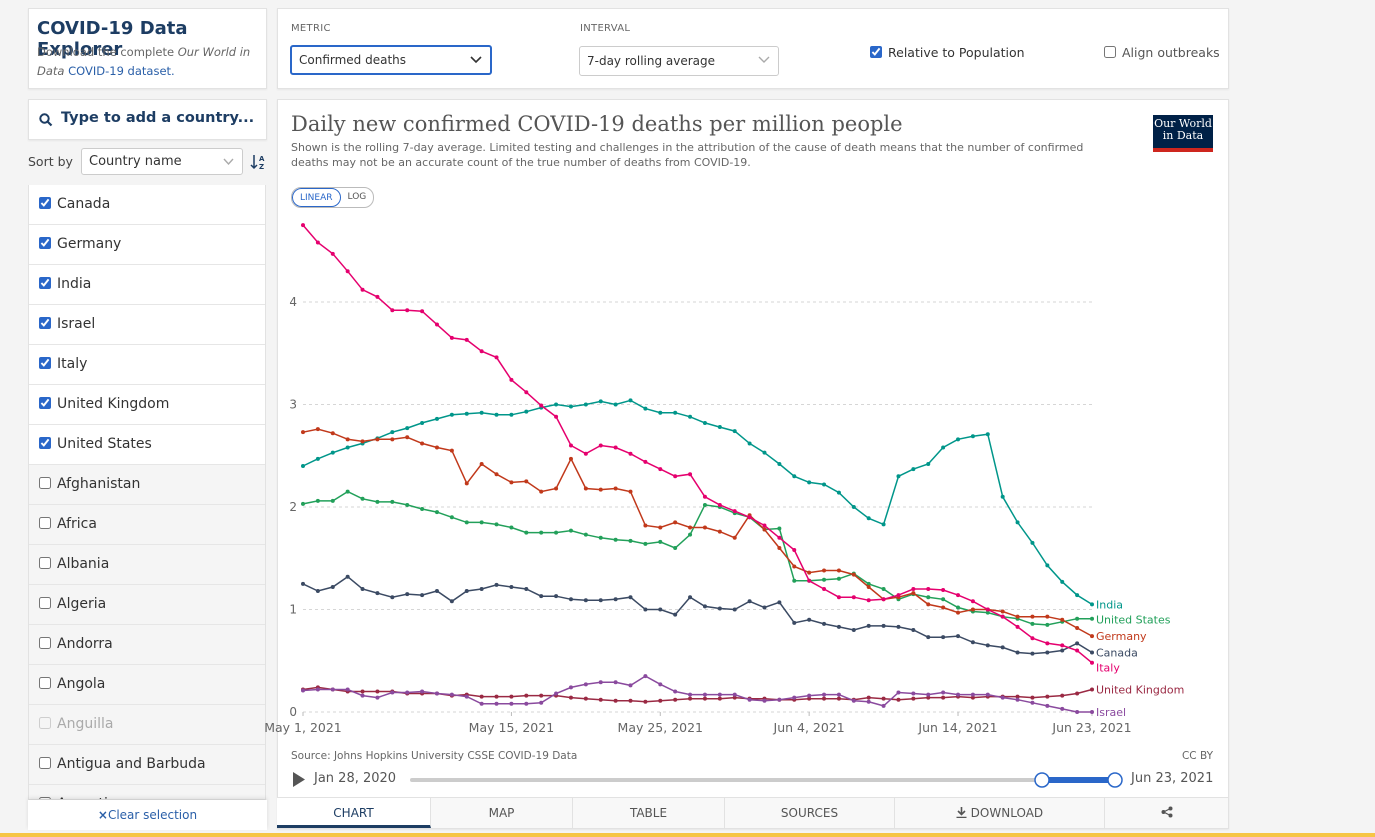 This screenshot has height=837, width=1375. I want to click on scale-log: LOG, so click(357, 197).